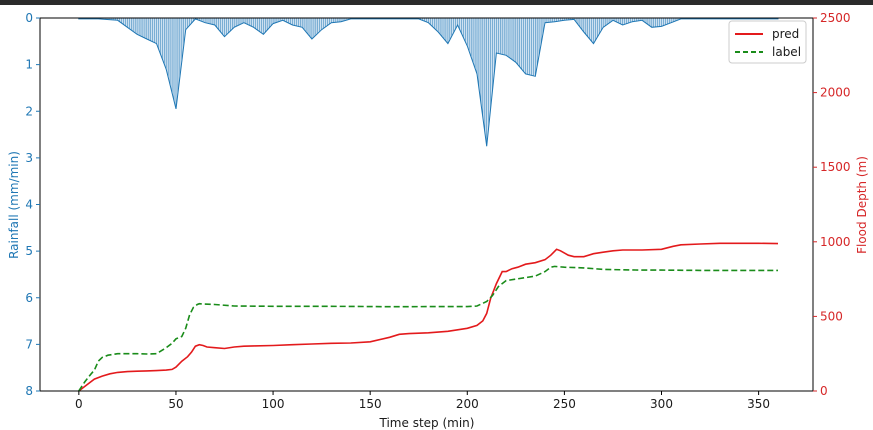 Image resolution: width=873 pixels, height=430 pixels. What do you see at coordinates (79, 404) in the screenshot?
I see `x-tick-label: 0` at bounding box center [79, 404].